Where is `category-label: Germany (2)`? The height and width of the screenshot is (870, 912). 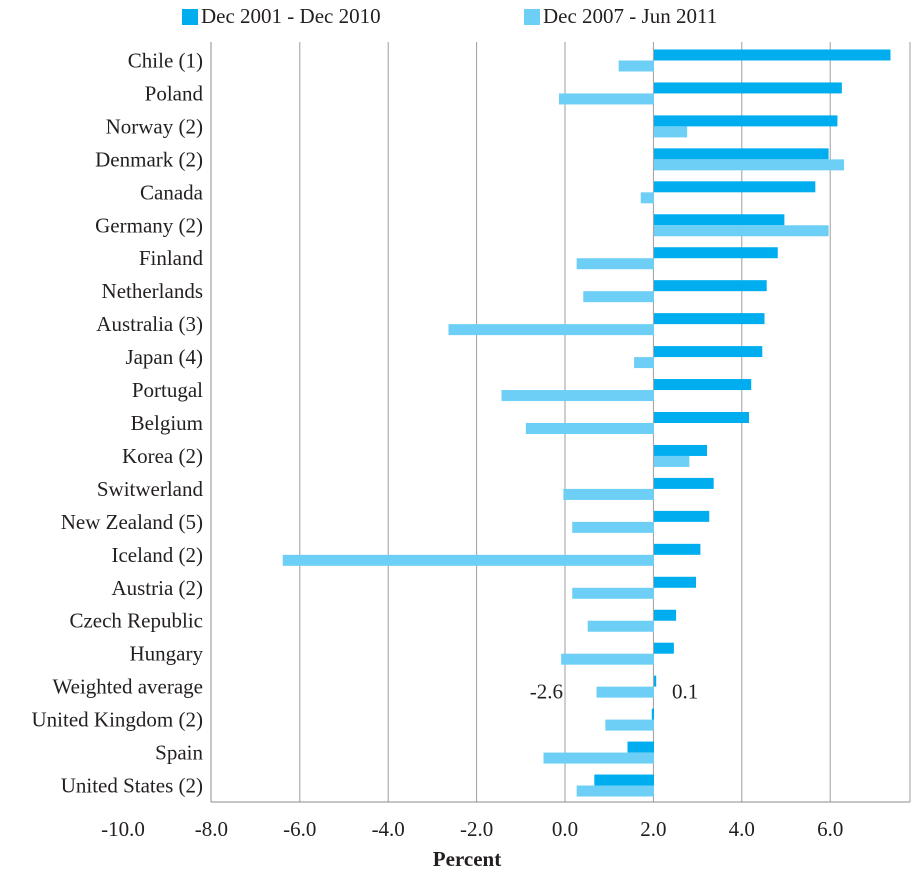 category-label: Germany (2) is located at coordinates (149, 225).